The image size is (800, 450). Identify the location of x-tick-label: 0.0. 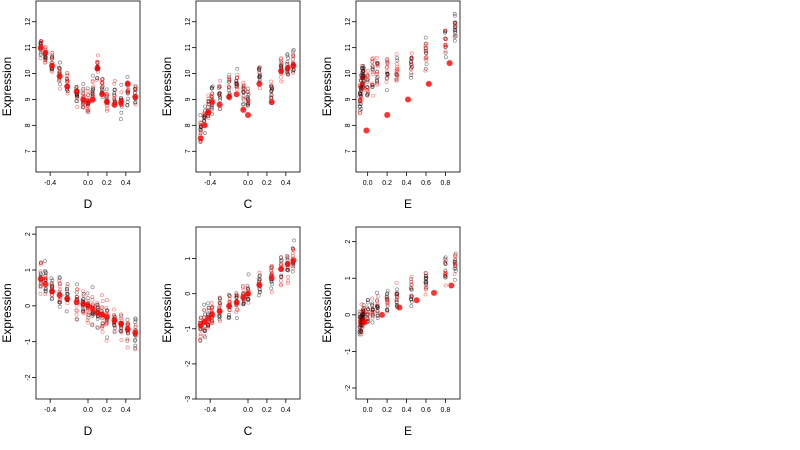
(88, 410).